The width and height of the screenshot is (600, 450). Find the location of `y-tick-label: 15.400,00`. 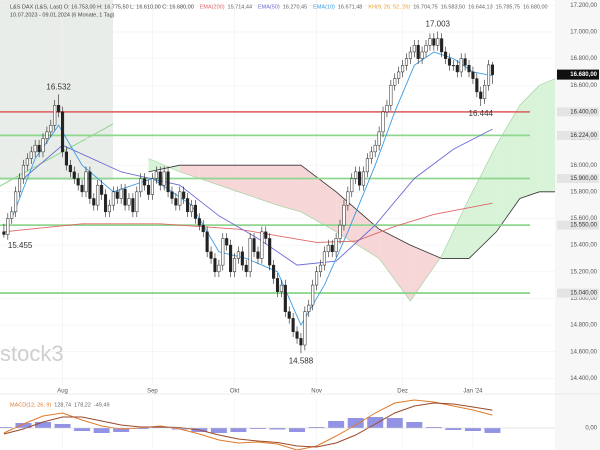

y-tick-label: 15.400,00 is located at coordinates (583, 246).